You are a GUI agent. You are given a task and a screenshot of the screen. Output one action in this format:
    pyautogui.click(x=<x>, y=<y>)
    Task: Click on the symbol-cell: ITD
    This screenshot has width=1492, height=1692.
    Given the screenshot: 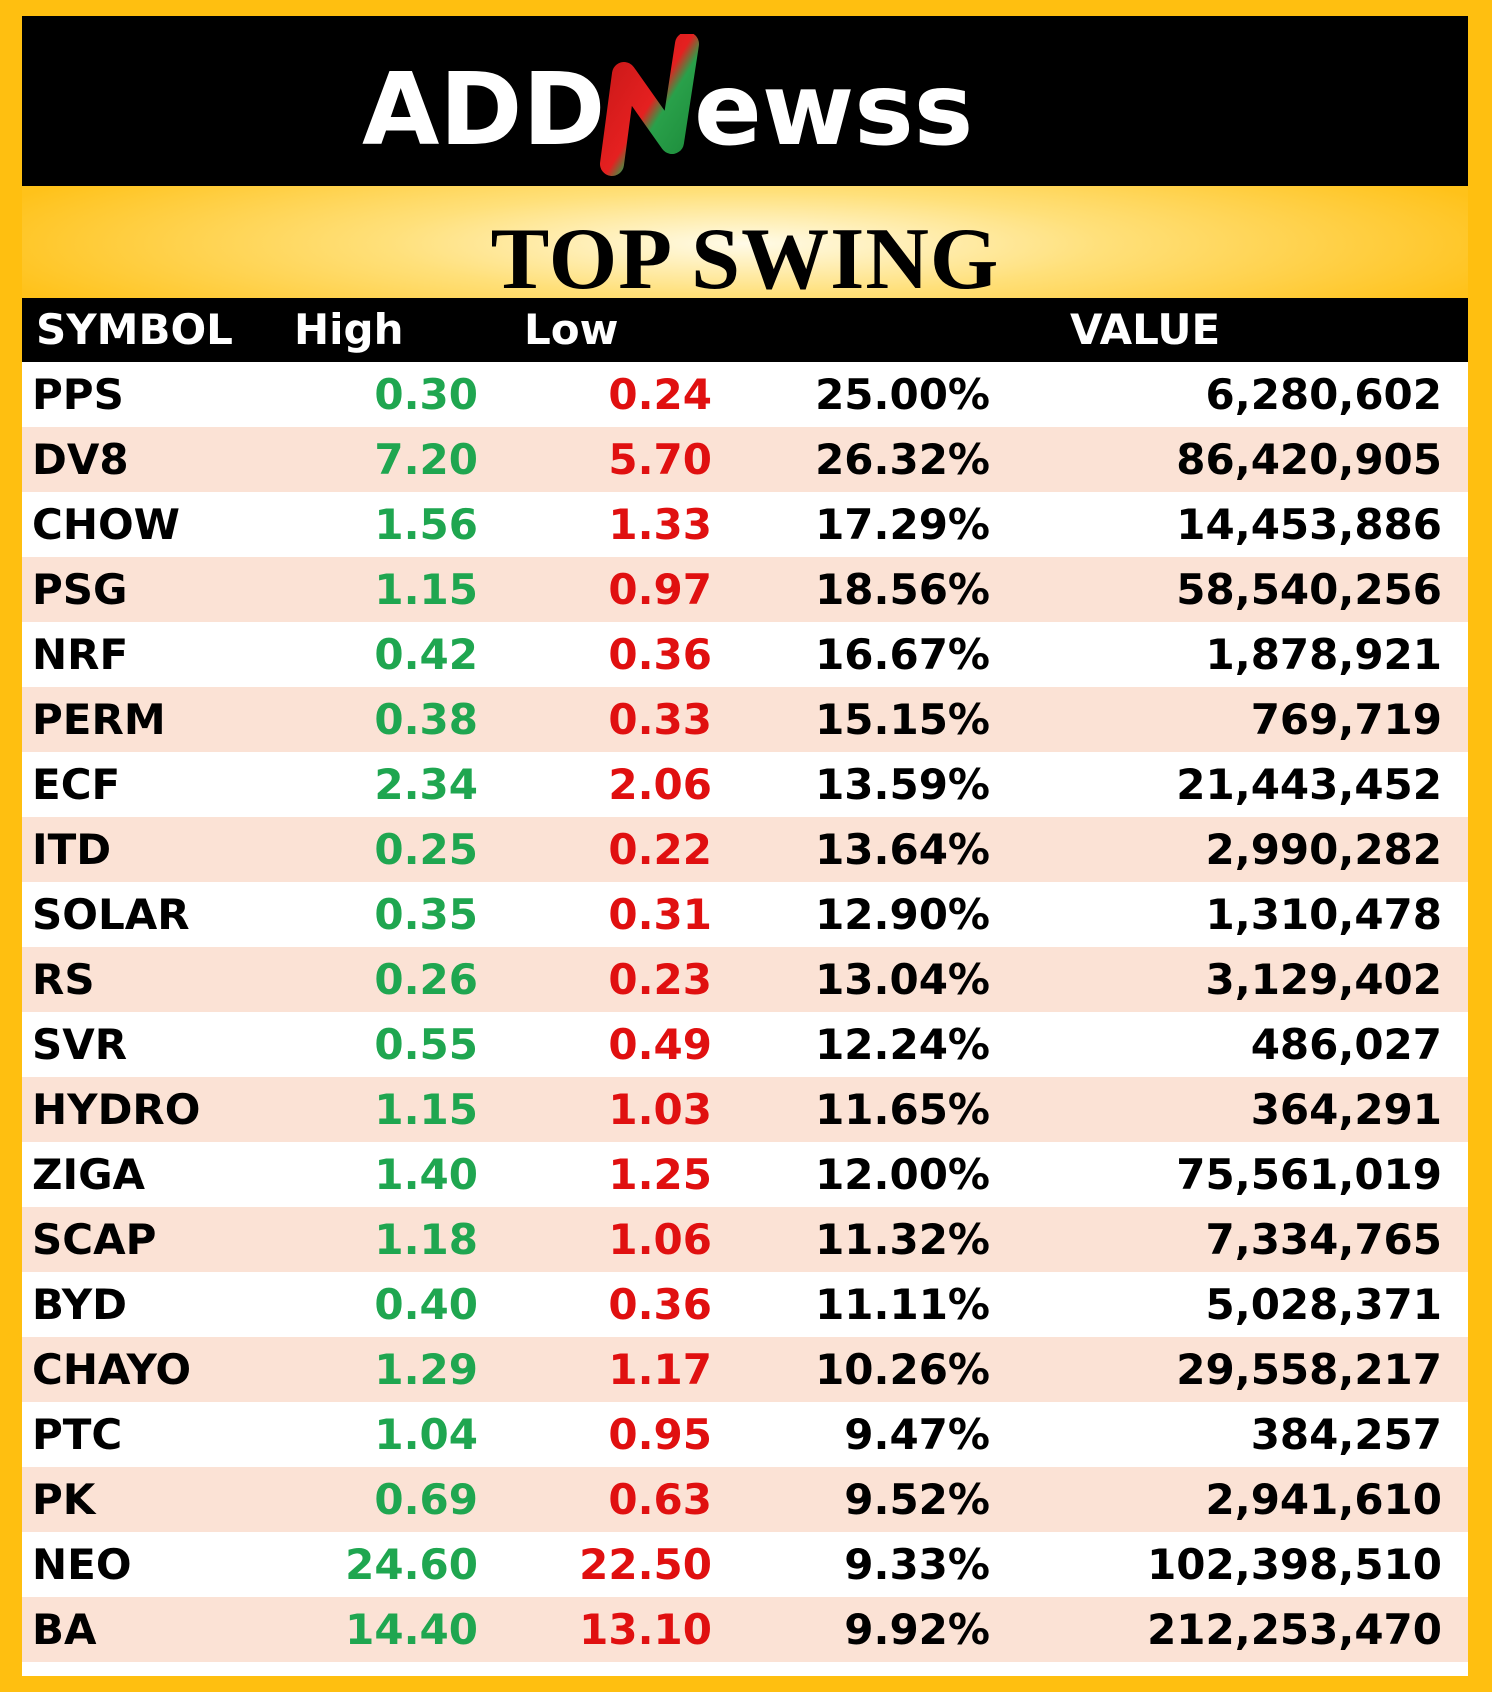 What is the action you would take?
    pyautogui.click(x=72, y=849)
    